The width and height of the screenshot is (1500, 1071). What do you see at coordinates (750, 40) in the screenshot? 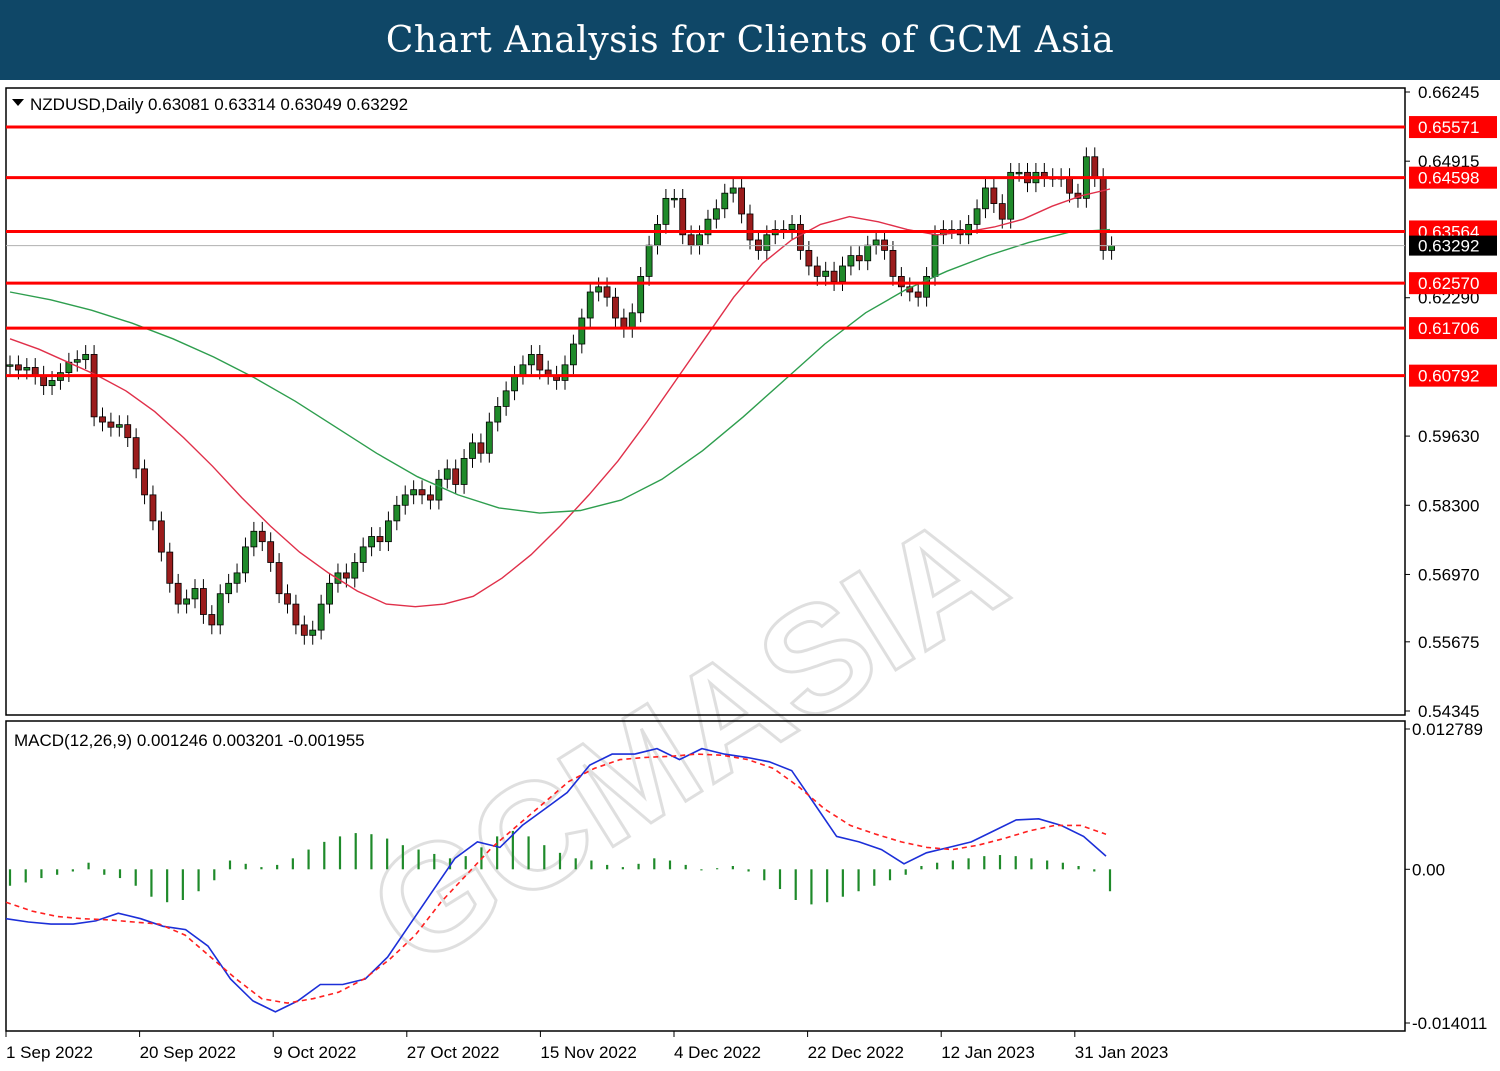
I see `banner: Chart Analysis for Clients of GCM Asia` at bounding box center [750, 40].